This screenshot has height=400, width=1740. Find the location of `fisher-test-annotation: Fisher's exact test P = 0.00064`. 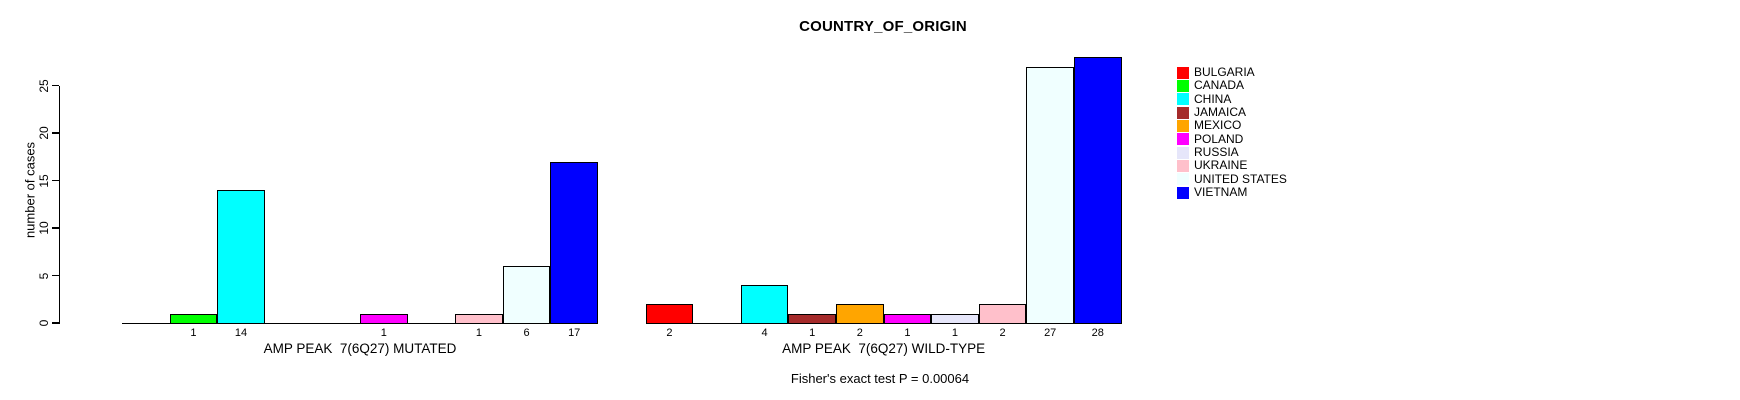

fisher-test-annotation: Fisher's exact test P = 0.00064 is located at coordinates (880, 378).